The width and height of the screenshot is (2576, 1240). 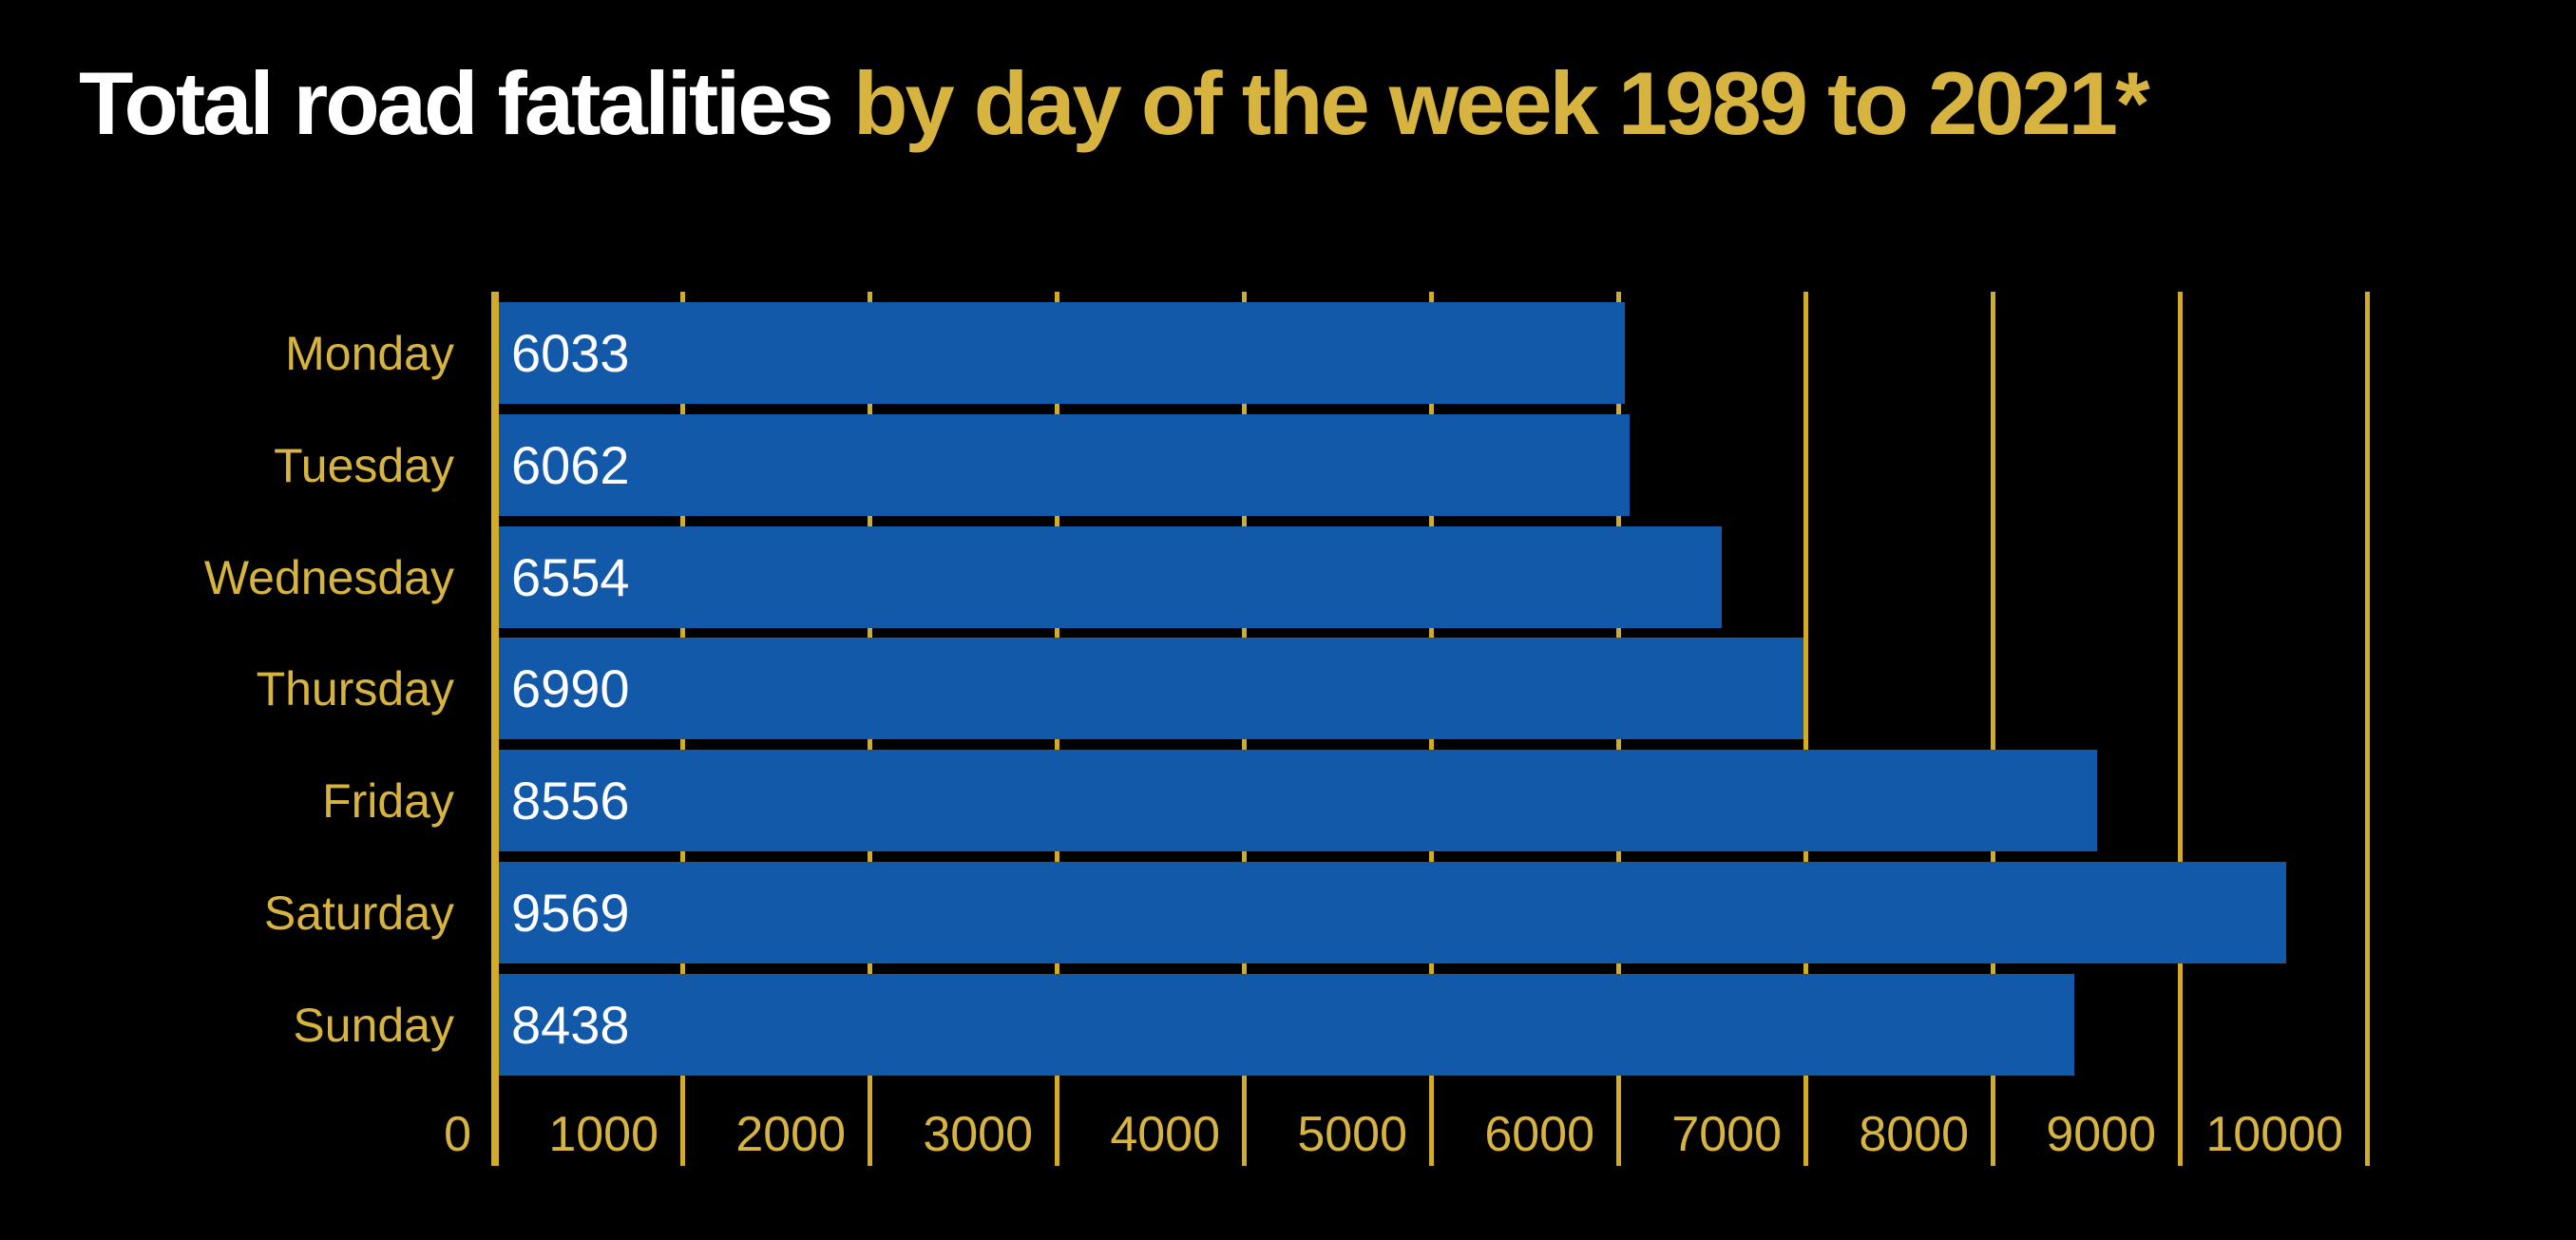 I want to click on x-tick-label: 10000, so click(x=2274, y=1134).